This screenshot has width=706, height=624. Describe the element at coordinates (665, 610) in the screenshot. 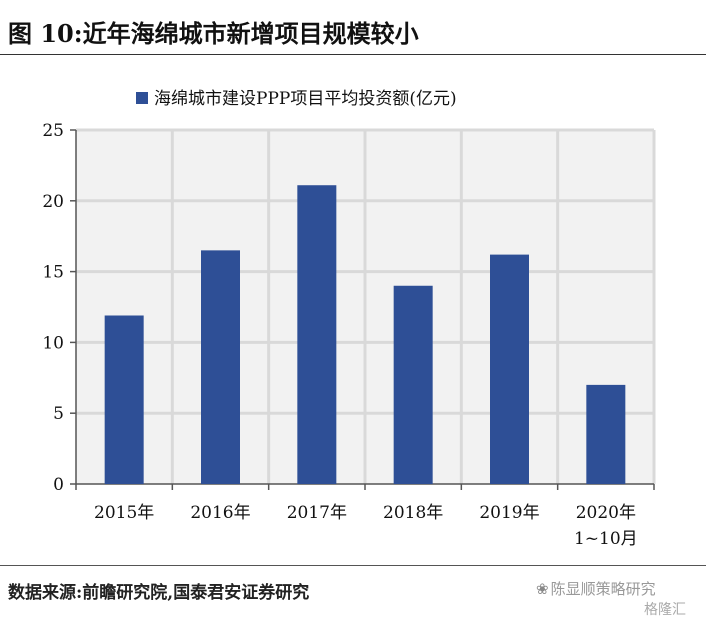

I see `watermark-sub: 格隆汇` at that location.